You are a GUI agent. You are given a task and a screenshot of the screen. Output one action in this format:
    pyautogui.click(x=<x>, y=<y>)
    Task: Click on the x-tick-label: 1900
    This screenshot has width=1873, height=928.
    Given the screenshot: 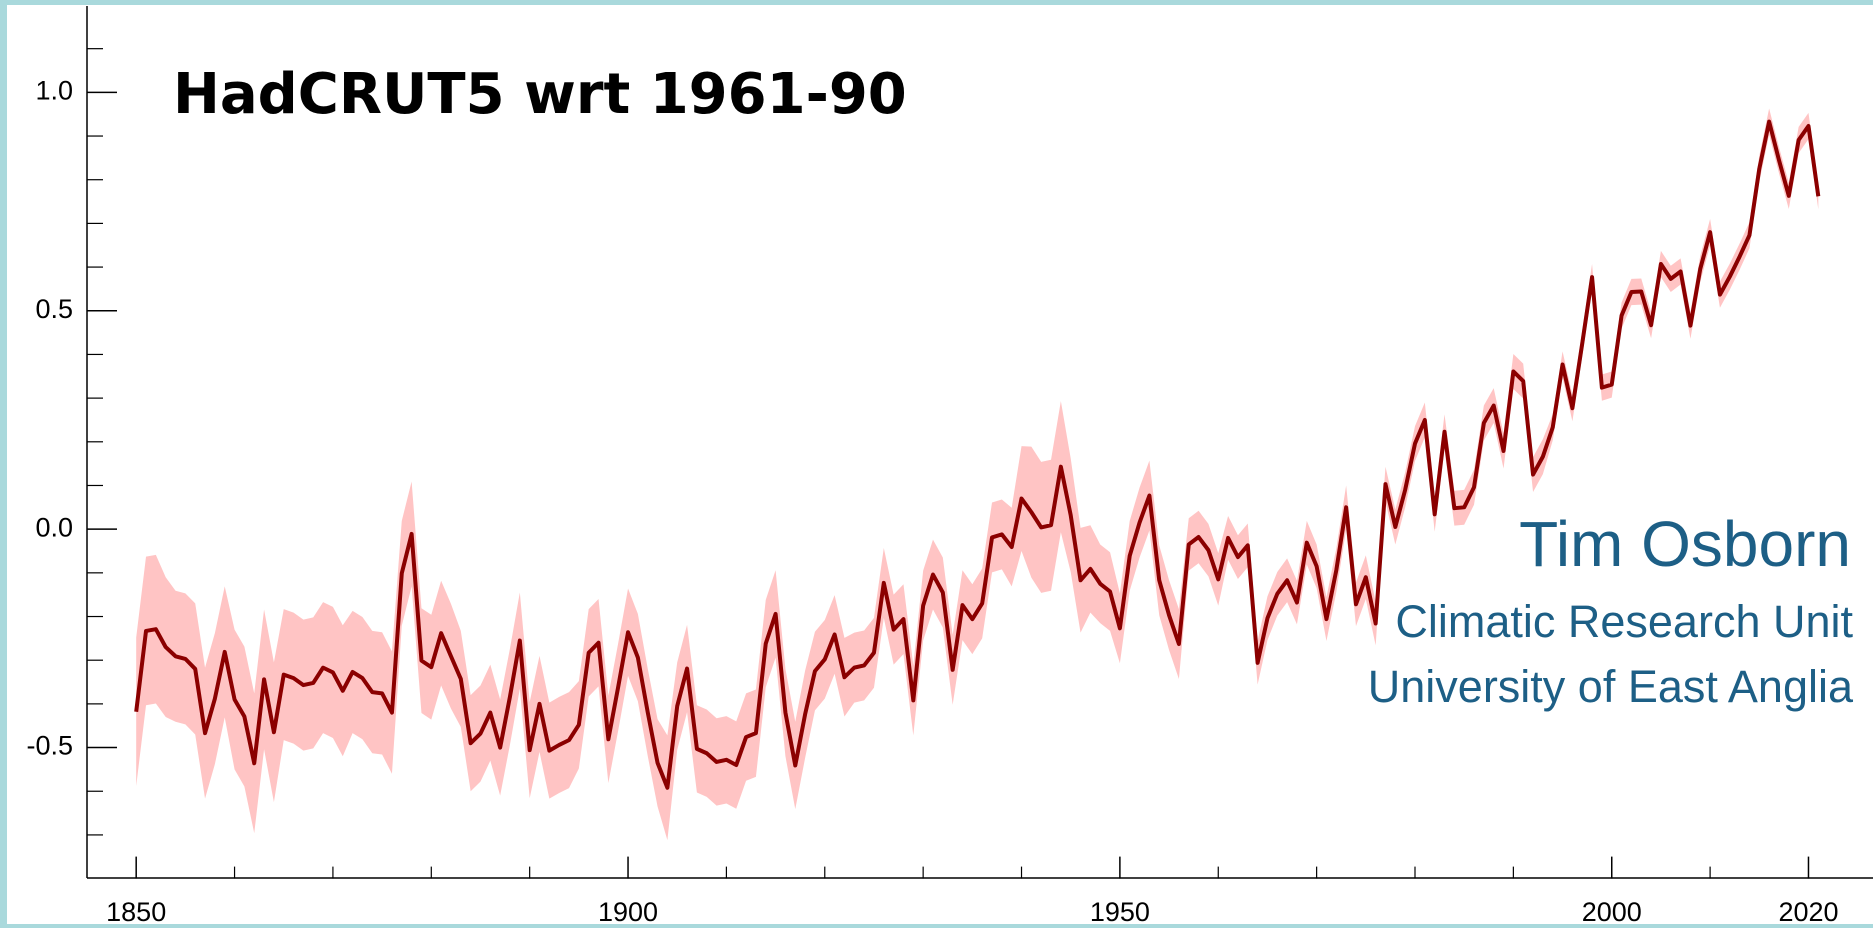 What is the action you would take?
    pyautogui.click(x=628, y=912)
    